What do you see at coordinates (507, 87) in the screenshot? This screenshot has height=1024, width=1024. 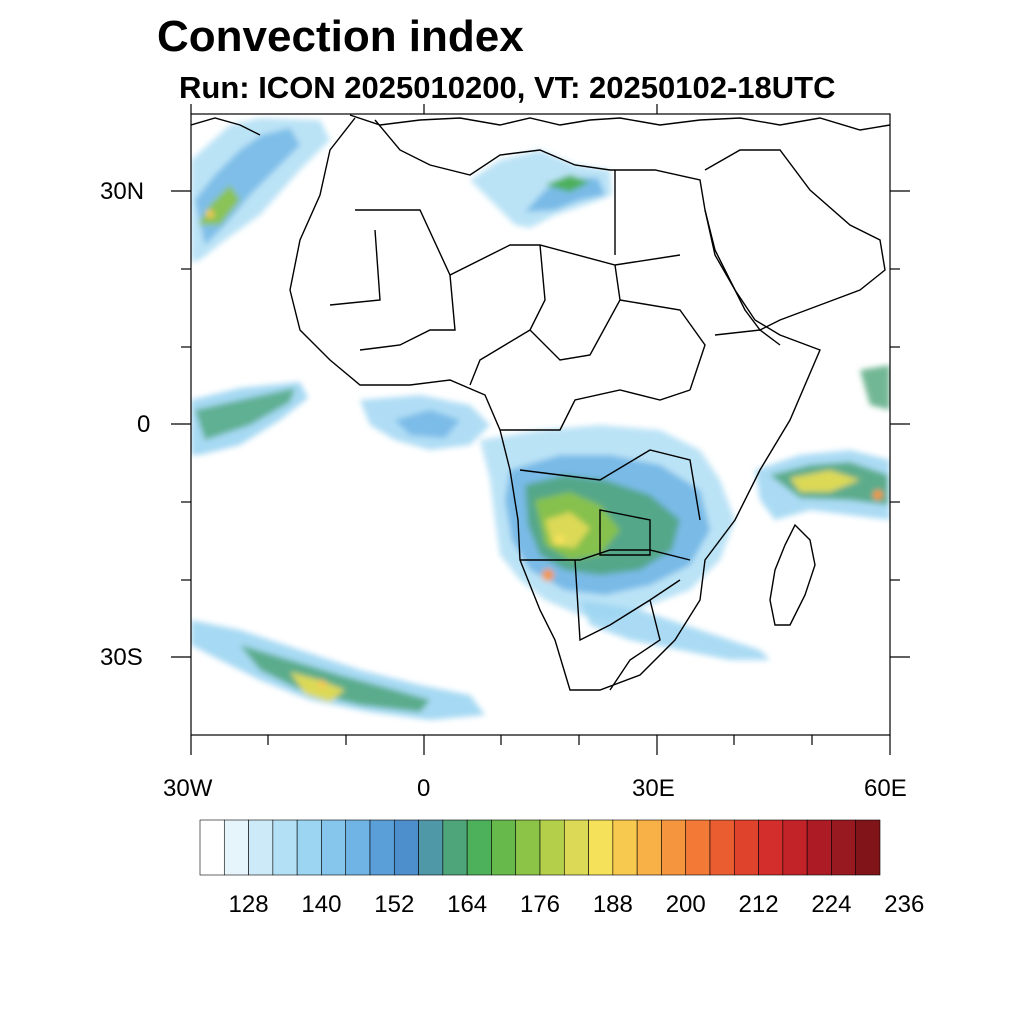 I see `map-subtitle: Run: ICON 2025010200, VT: 20250102-18UTC` at bounding box center [507, 87].